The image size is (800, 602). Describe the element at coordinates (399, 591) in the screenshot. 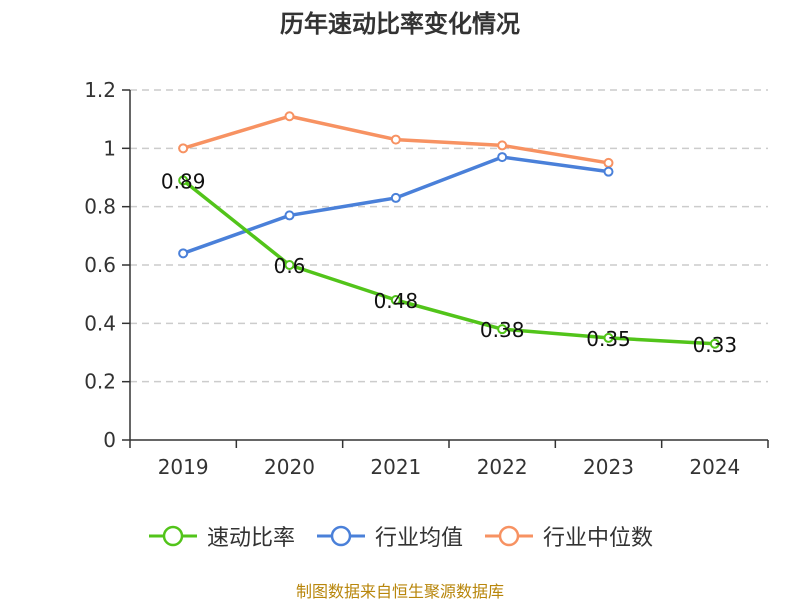

I see `source-note: 制图数据来自恒生聚源数据库` at that location.